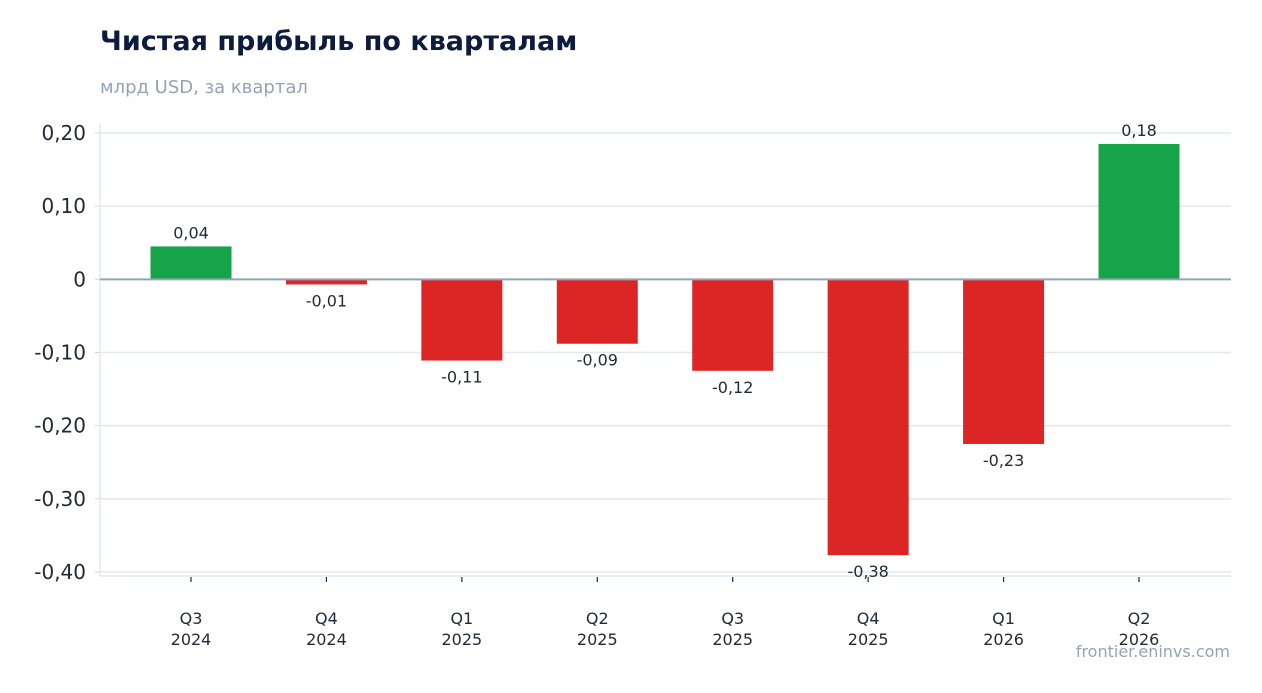 The height and width of the screenshot is (693, 1262). Describe the element at coordinates (1152, 651) in the screenshot. I see `source-credit: frontier.eninvs.com` at that location.